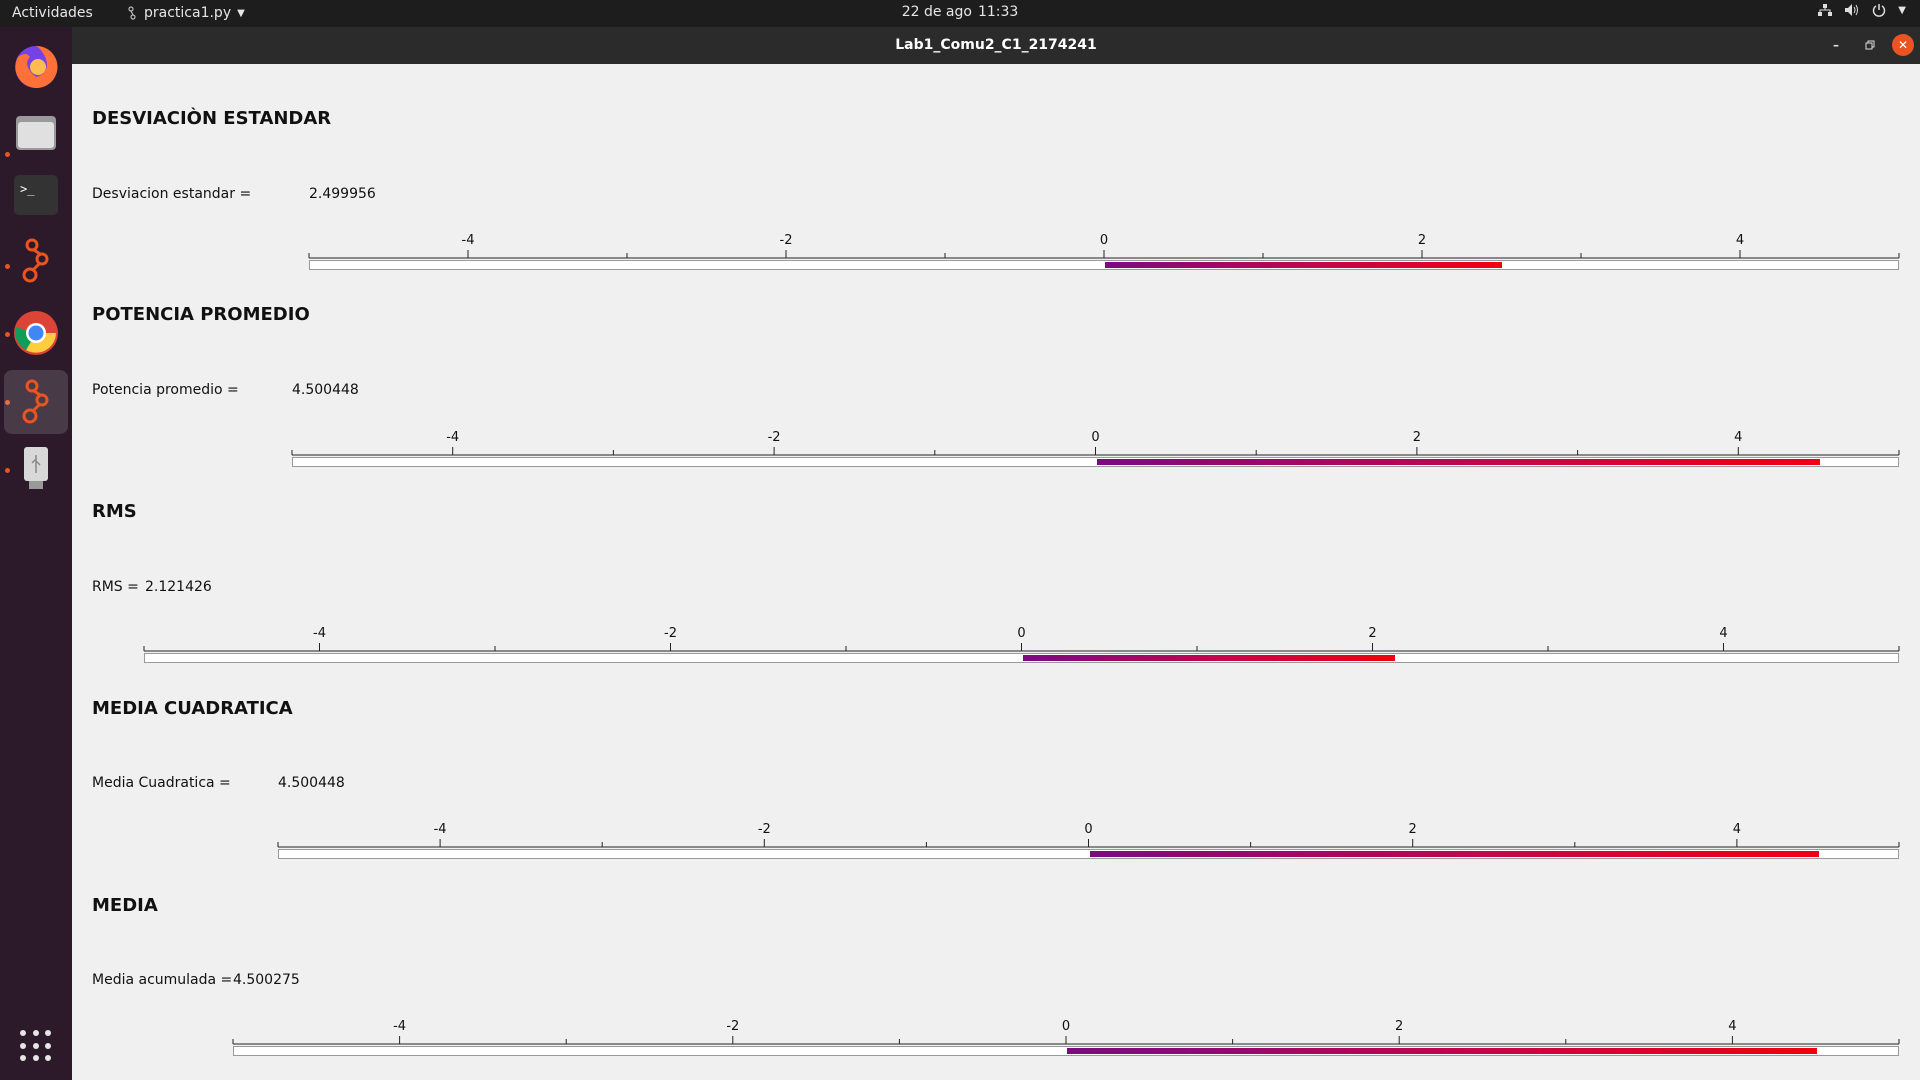 The image size is (1920, 1080). What do you see at coordinates (201, 314) in the screenshot?
I see `section-heading: POTENCIA PROMEDIO` at bounding box center [201, 314].